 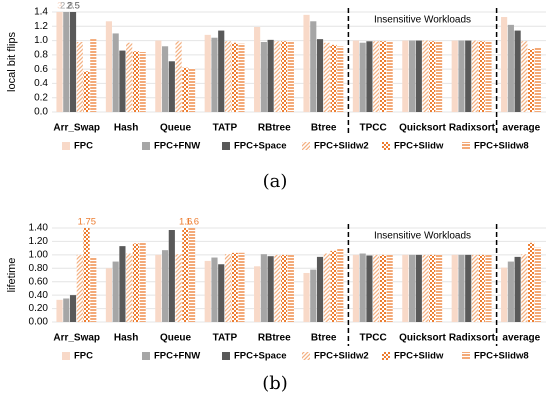 I want to click on y-tick-label: 1.4, so click(x=41, y=12).